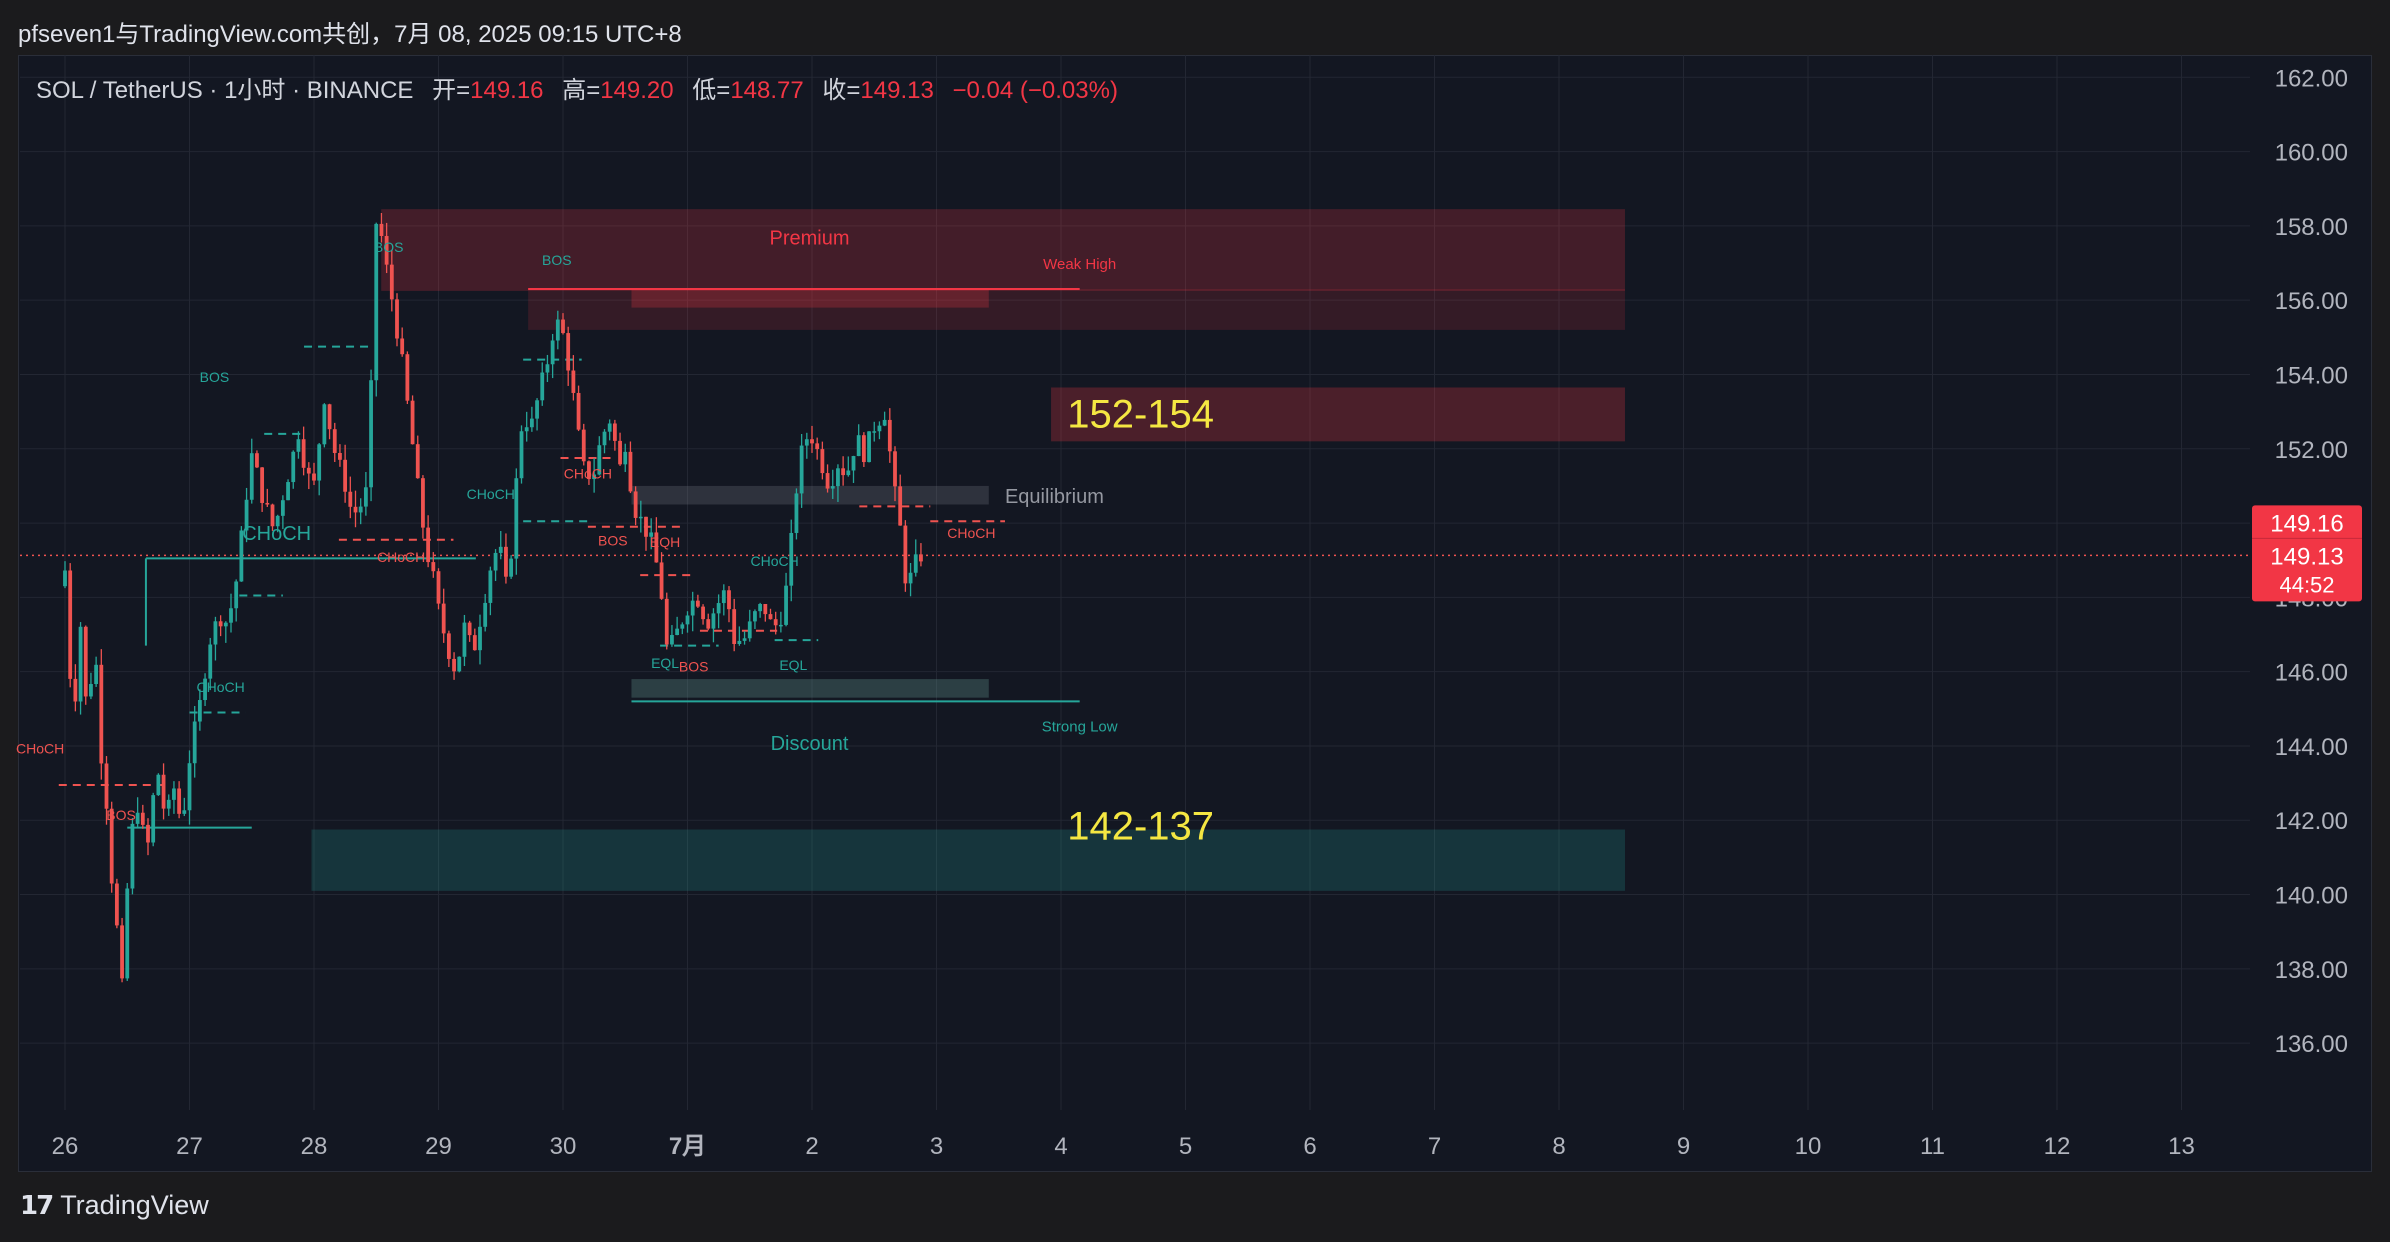  I want to click on zone-label: Discount, so click(810, 744).